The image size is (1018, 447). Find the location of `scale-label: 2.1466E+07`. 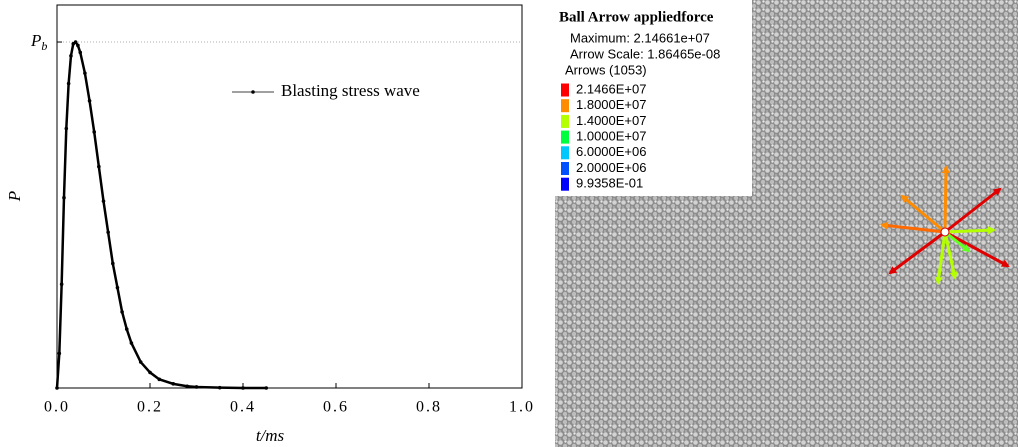

scale-label: 2.1466E+07 is located at coordinates (611, 88).